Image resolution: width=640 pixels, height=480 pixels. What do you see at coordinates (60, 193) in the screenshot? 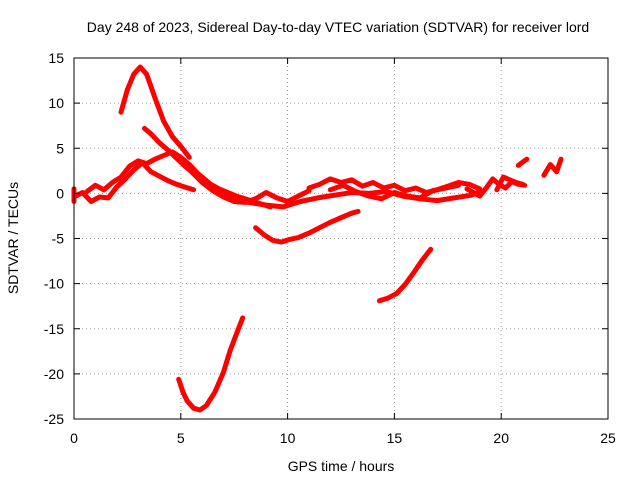
I see `y-tick-label: 0` at bounding box center [60, 193].